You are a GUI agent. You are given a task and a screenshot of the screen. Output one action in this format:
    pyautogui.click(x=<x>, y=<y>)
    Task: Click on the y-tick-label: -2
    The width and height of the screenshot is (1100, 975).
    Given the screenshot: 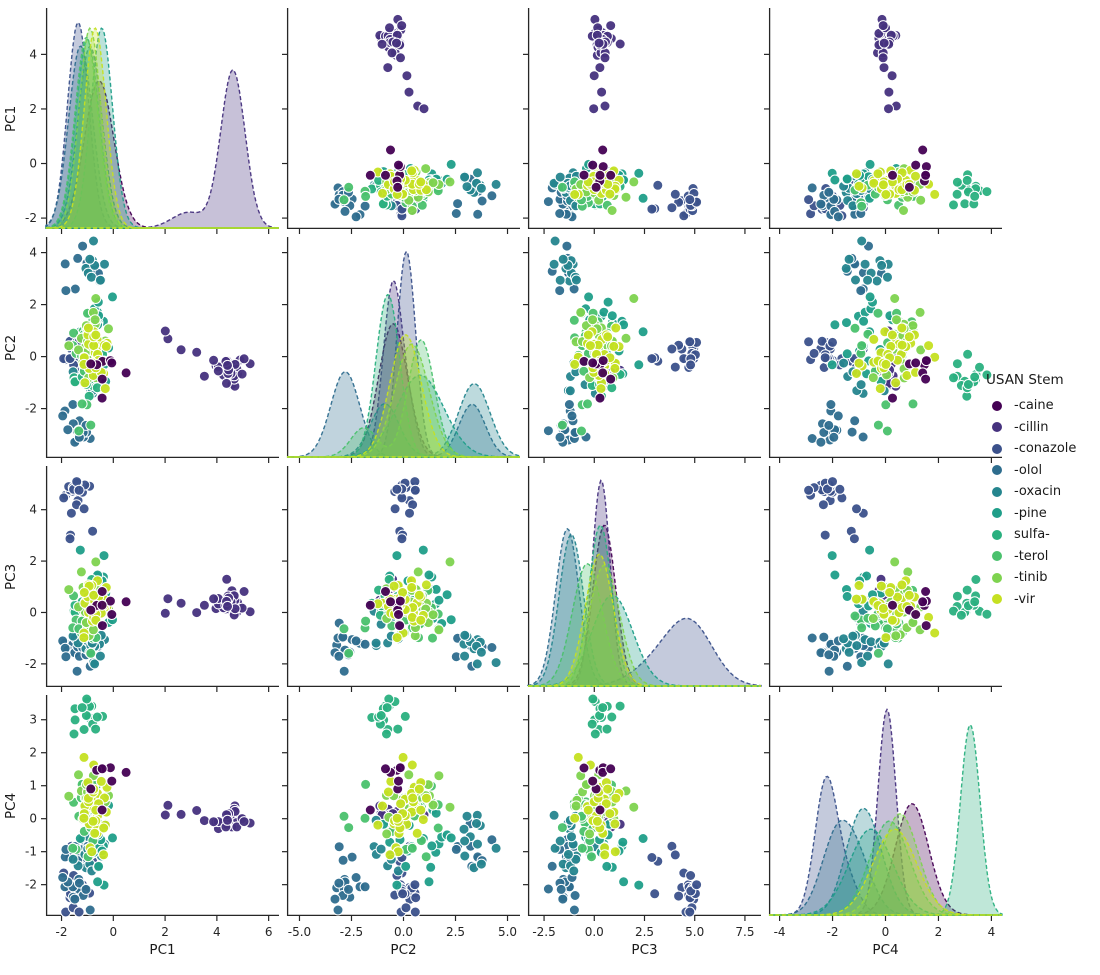 What is the action you would take?
    pyautogui.click(x=31, y=664)
    